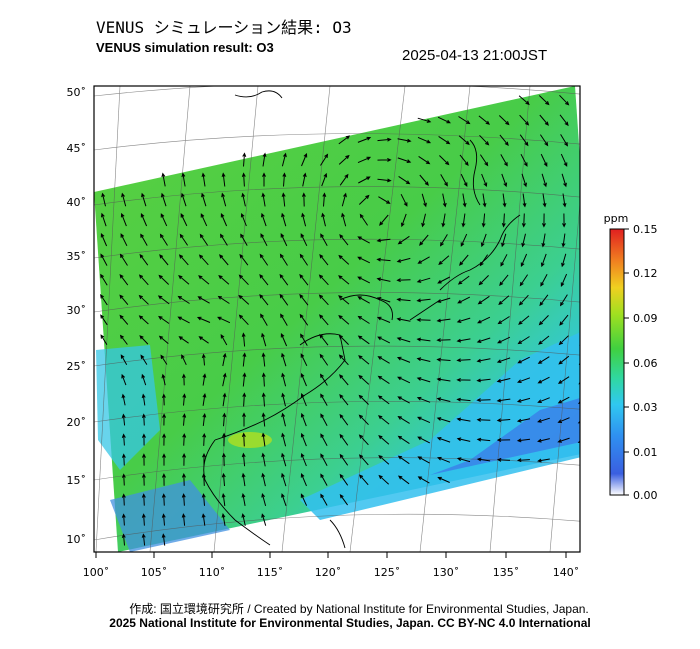  What do you see at coordinates (77, 92) in the screenshot?
I see `lat-tick-label: 50˚` at bounding box center [77, 92].